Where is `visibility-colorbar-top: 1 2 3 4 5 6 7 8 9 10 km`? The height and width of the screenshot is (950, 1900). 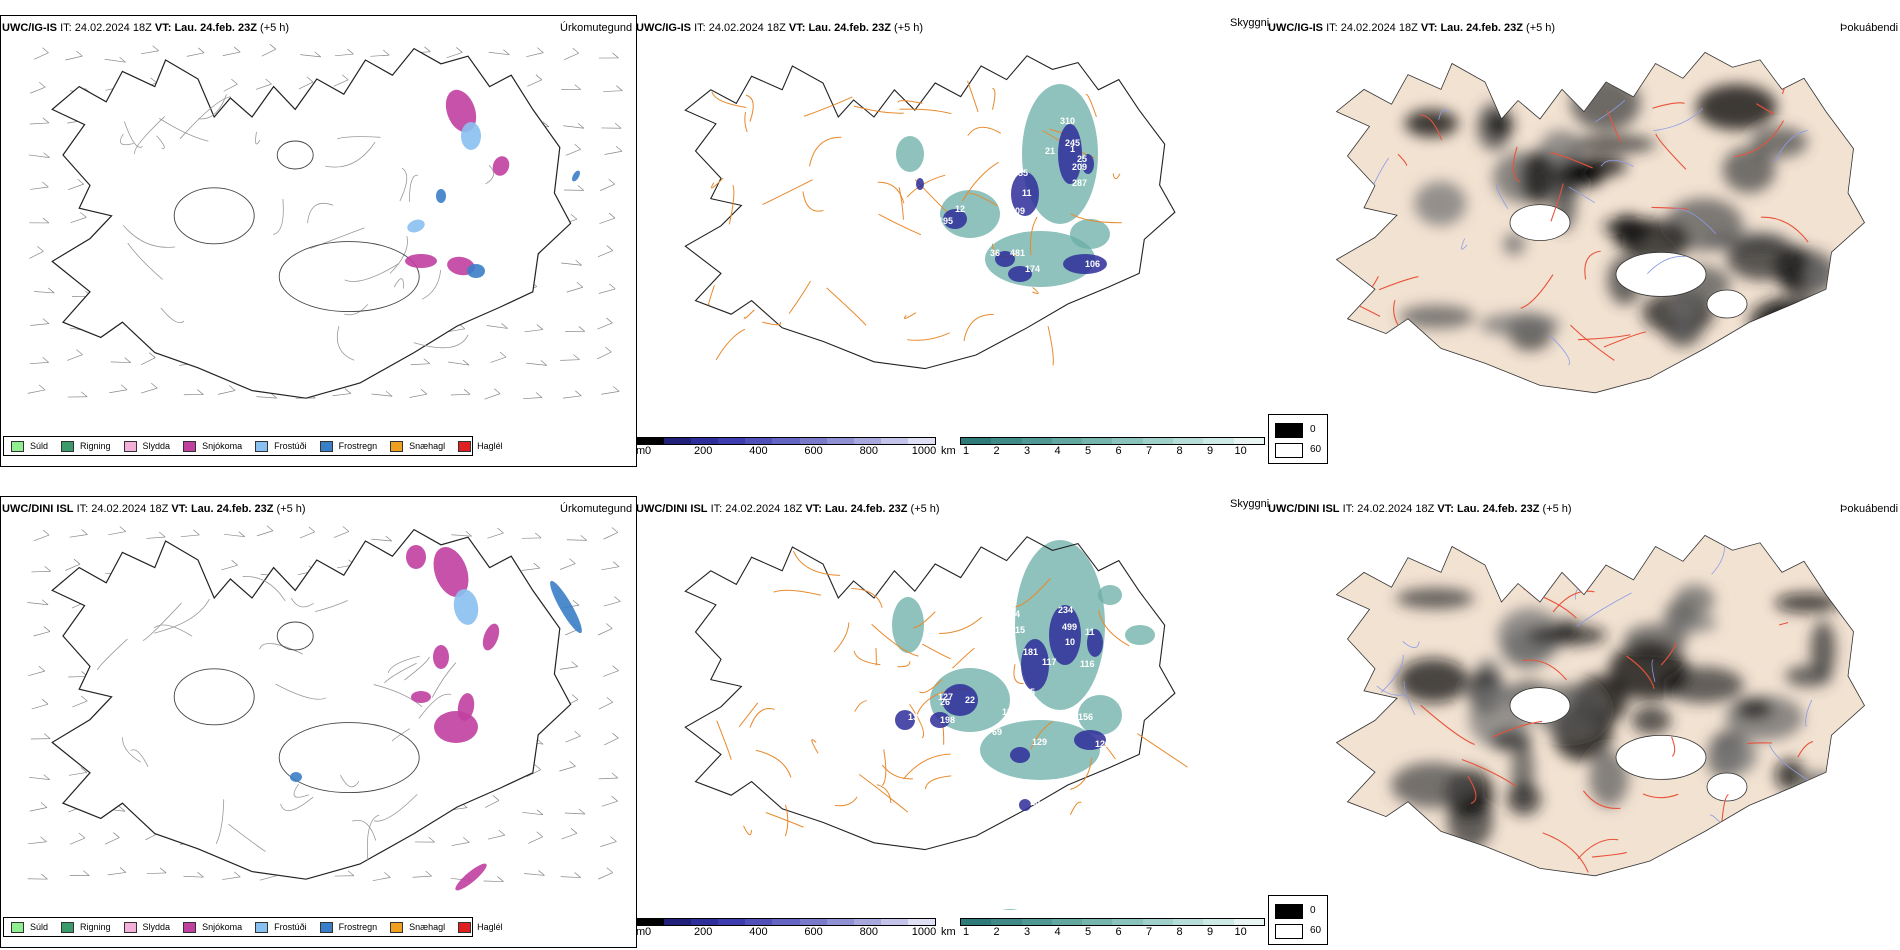
visibility-colorbar-top: 1 2 3 4 5 6 7 8 9 10 km is located at coordinates (1103, 447).